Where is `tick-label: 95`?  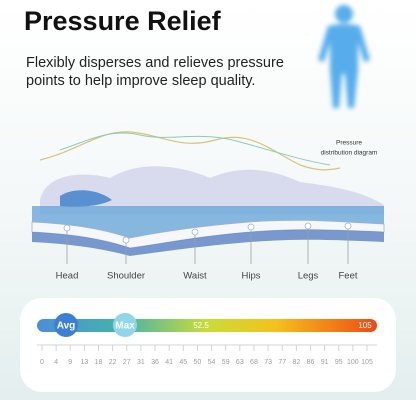
tick-label: 95 is located at coordinates (339, 362).